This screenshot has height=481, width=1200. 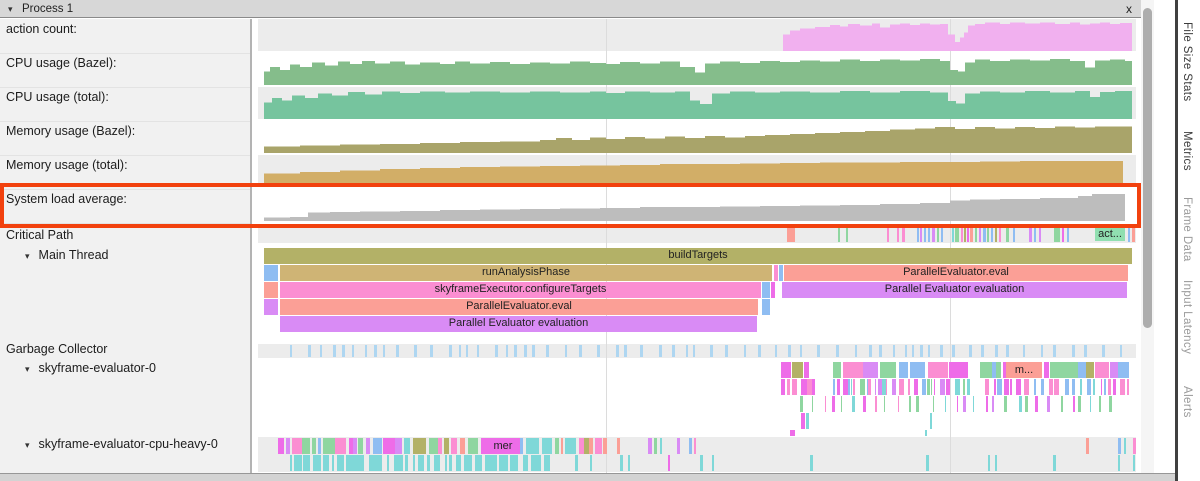 What do you see at coordinates (519, 307) in the screenshot?
I see `main-thread-slice: ParallelEvaluator.eval` at bounding box center [519, 307].